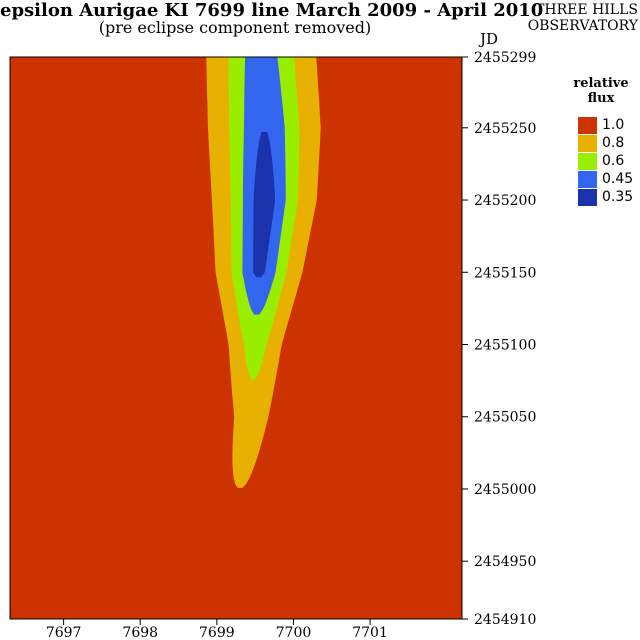 The image size is (640, 640). I want to click on y-tick-label: 2454950, so click(505, 562).